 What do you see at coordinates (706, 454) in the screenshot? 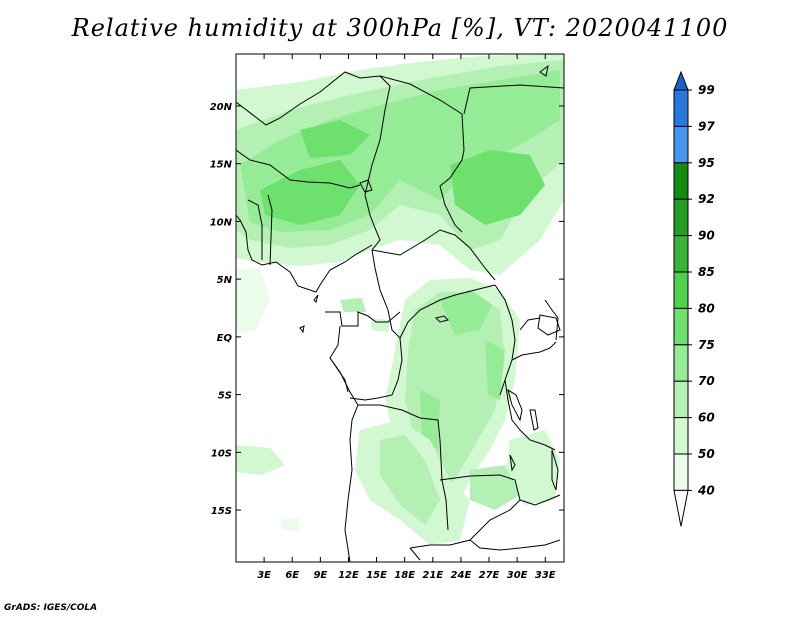
I see `colorbar-label: 50` at bounding box center [706, 454].